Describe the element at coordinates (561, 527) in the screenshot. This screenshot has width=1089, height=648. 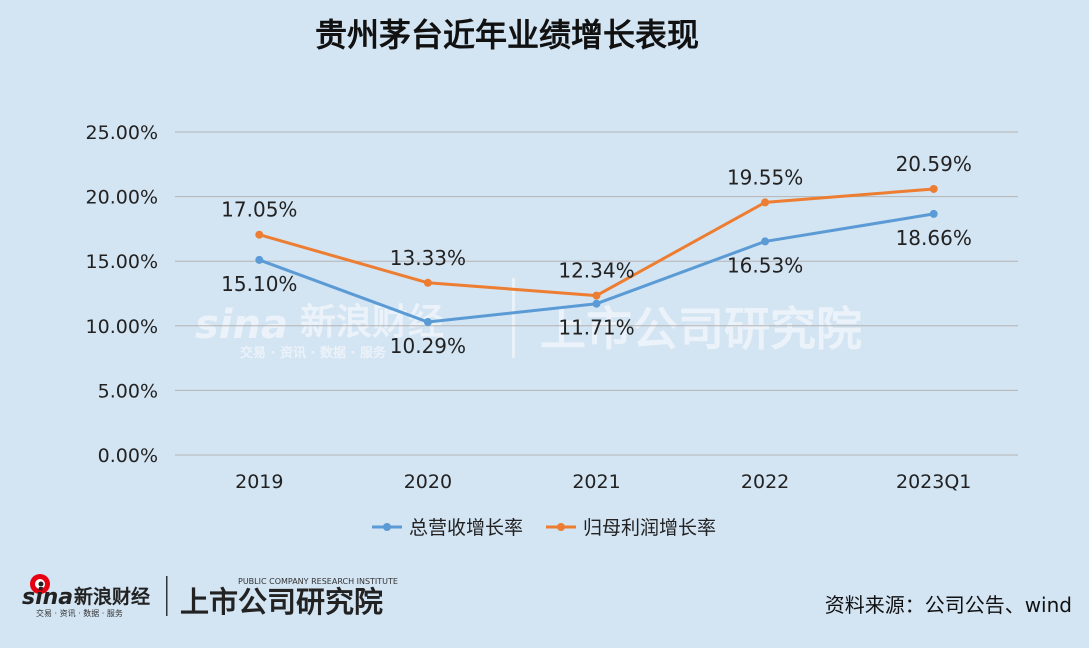
I see `legend-marker-profit` at that location.